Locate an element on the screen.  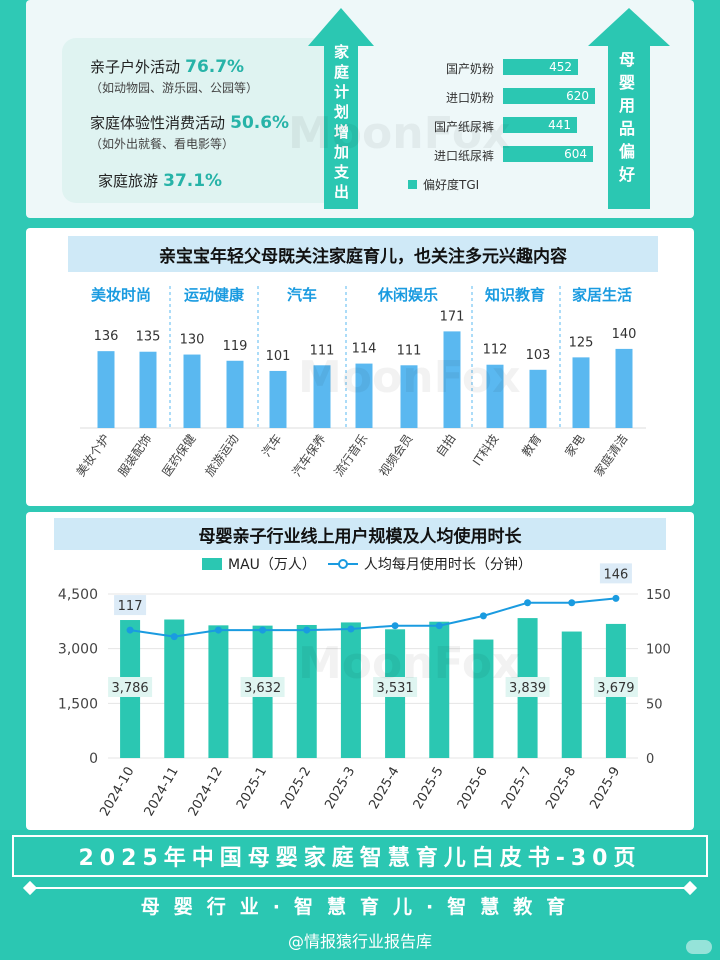
preference-arrow is located at coordinates (629, 108).